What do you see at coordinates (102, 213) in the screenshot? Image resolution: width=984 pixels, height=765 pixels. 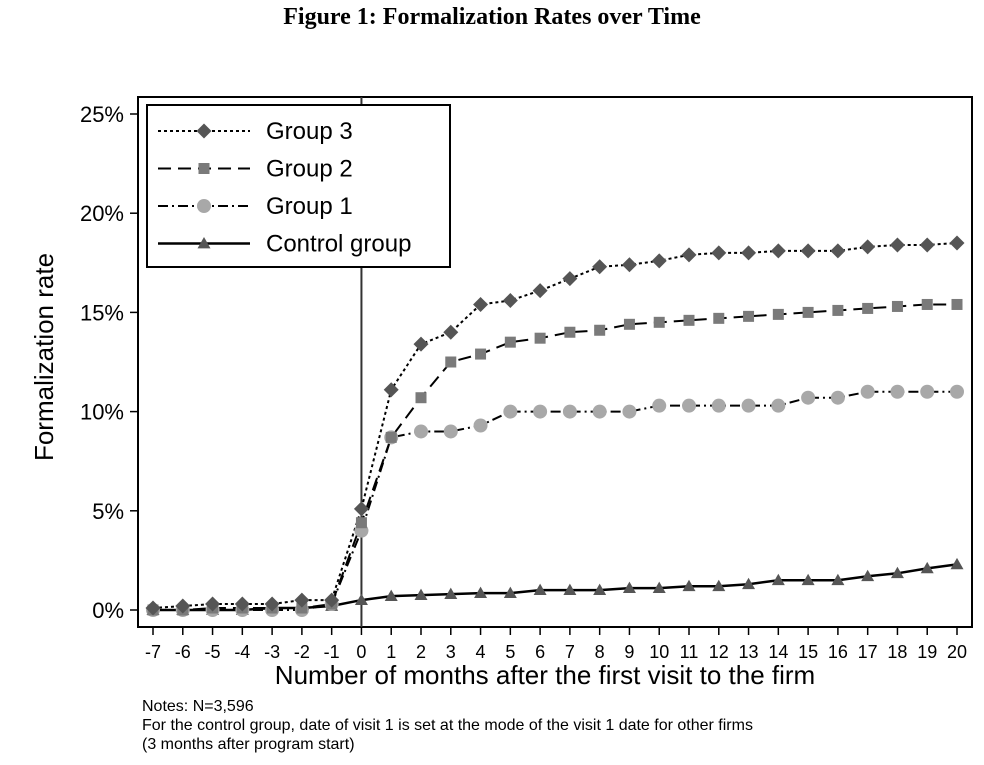 I see `y-tick-label: 20%` at bounding box center [102, 213].